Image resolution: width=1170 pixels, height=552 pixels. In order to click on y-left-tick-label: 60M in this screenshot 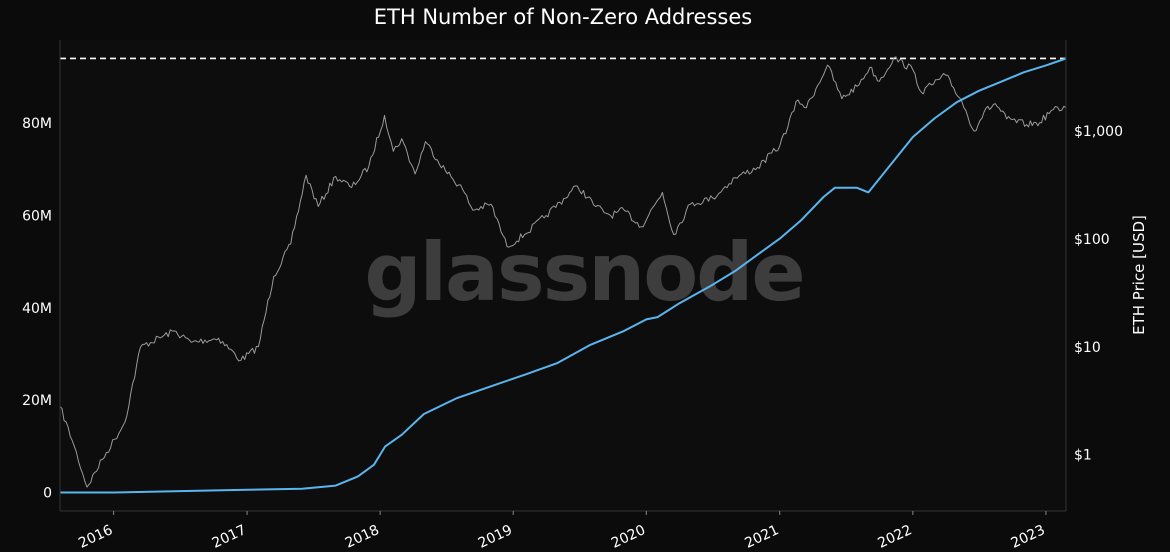, I will do `click(37, 216)`.